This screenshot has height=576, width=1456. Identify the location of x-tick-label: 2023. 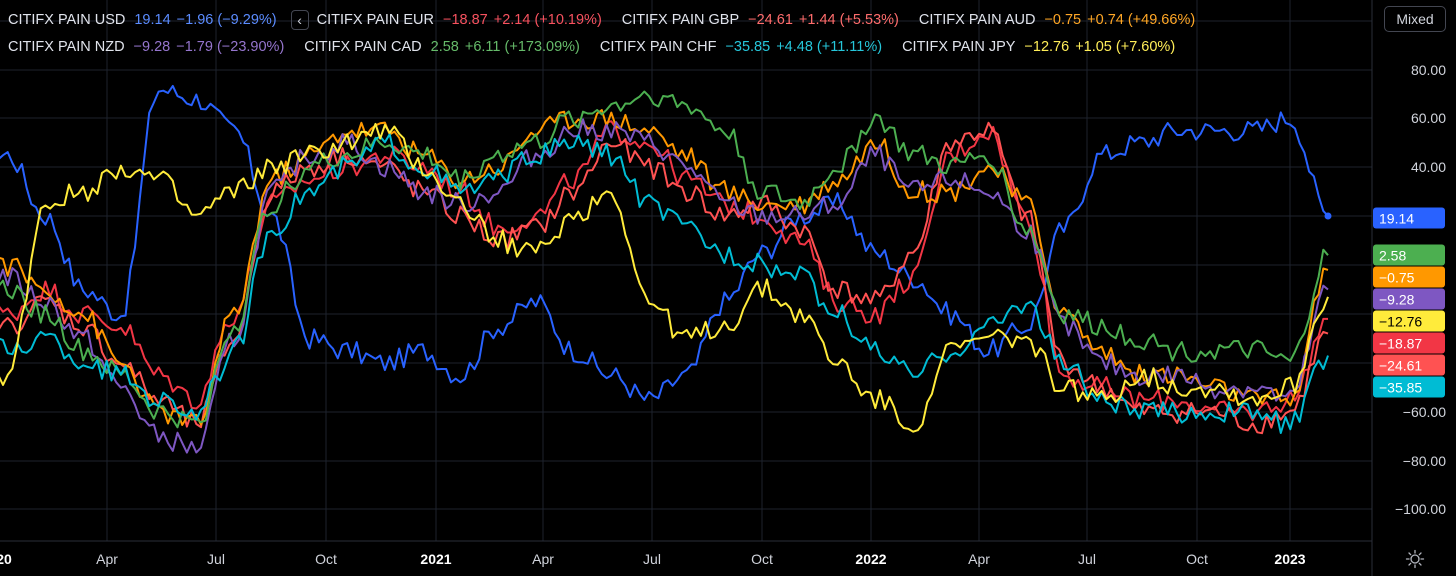
(1290, 559).